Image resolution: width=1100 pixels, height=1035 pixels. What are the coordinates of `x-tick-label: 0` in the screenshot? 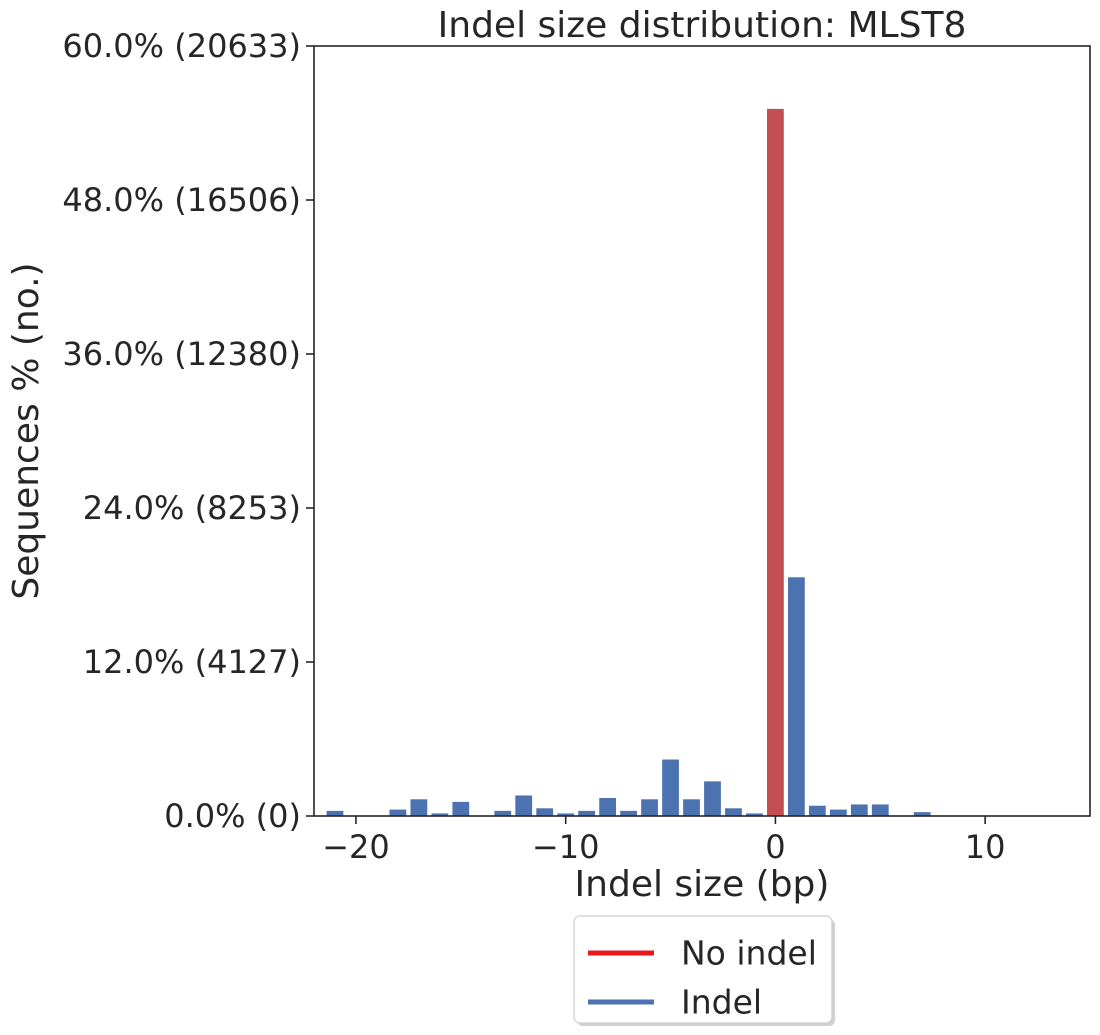 It's located at (775, 847).